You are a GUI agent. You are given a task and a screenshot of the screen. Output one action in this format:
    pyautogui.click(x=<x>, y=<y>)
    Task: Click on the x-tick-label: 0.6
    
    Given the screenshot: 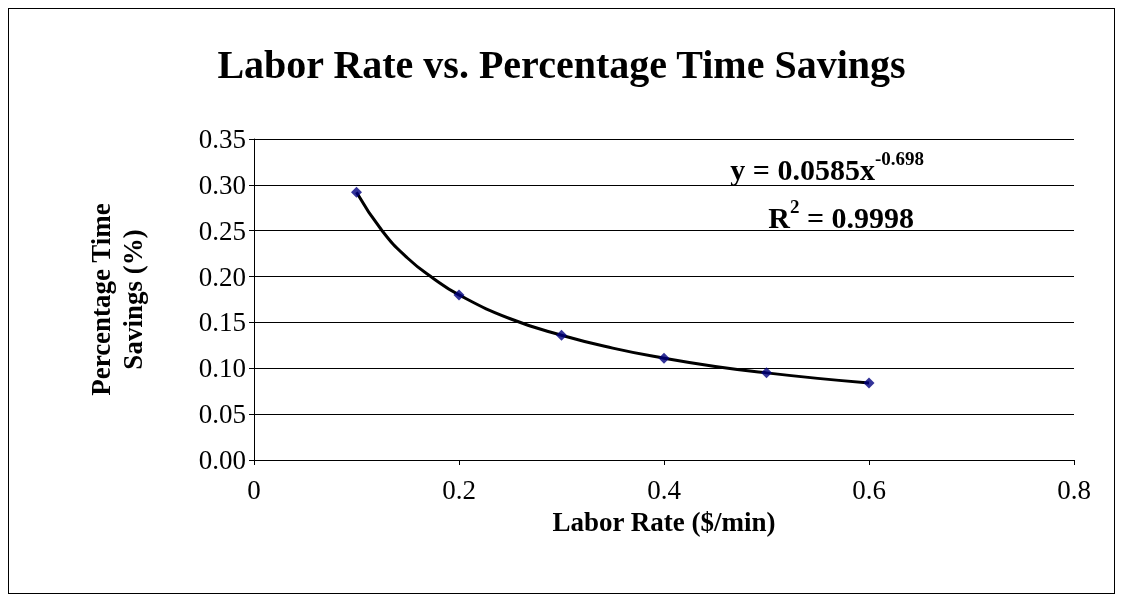 What is the action you would take?
    pyautogui.click(x=869, y=489)
    